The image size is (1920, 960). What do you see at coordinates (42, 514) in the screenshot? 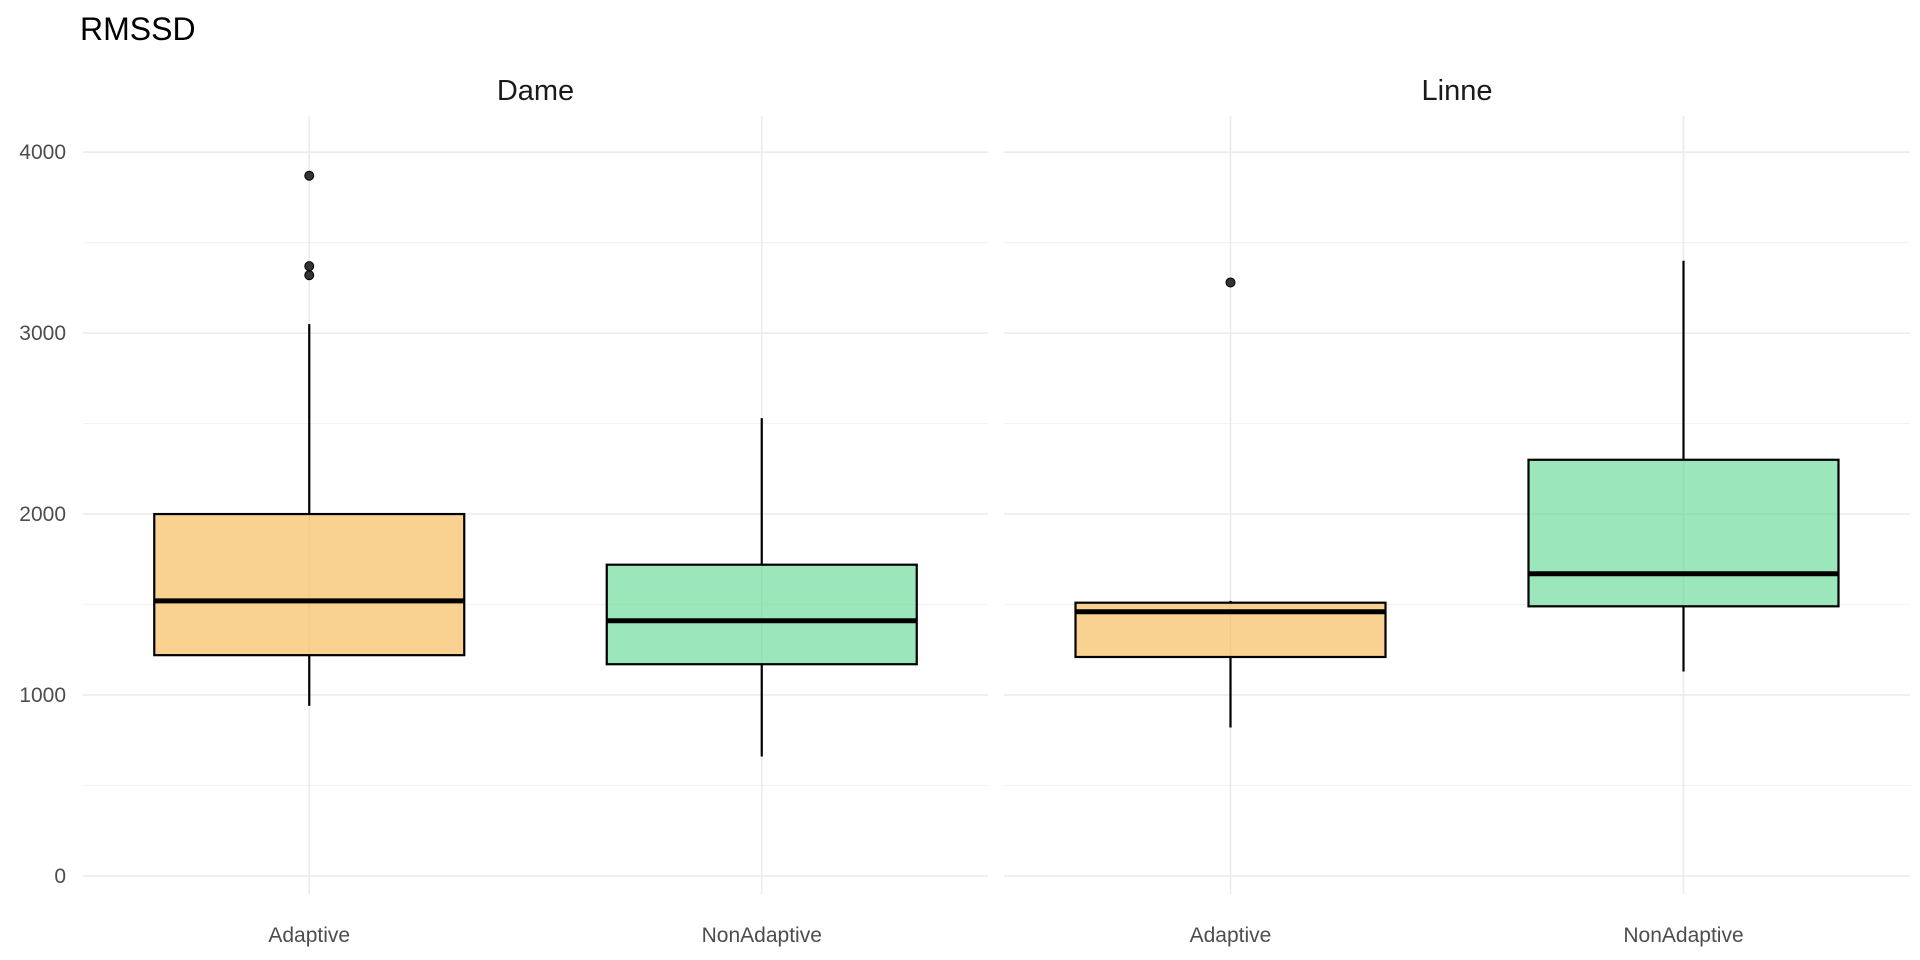
I see `y-tick-label: 2000` at bounding box center [42, 514].